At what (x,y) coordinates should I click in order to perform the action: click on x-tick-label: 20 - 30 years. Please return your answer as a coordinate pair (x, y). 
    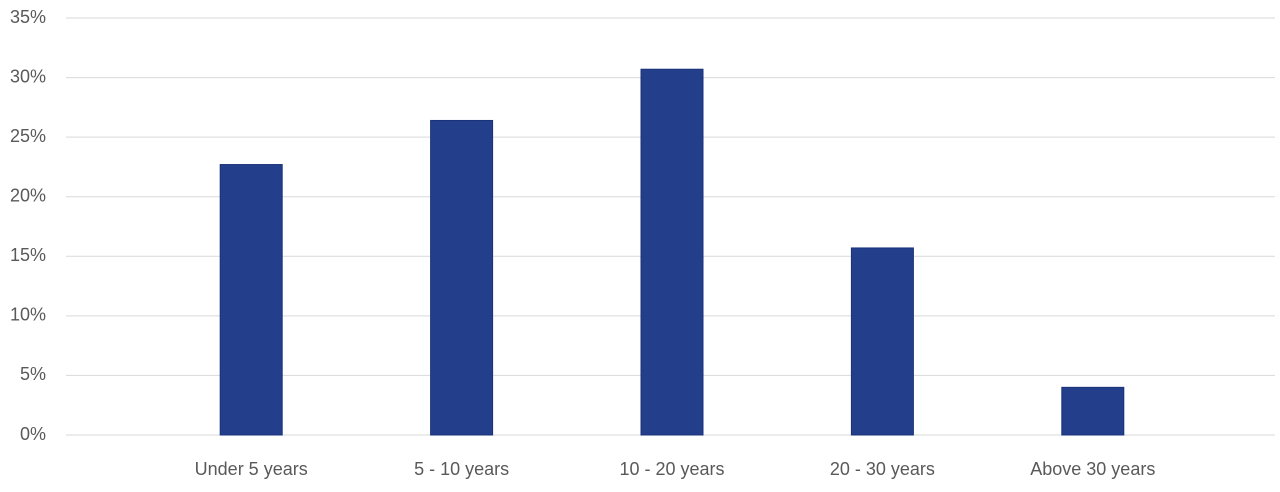
    Looking at the image, I should click on (882, 469).